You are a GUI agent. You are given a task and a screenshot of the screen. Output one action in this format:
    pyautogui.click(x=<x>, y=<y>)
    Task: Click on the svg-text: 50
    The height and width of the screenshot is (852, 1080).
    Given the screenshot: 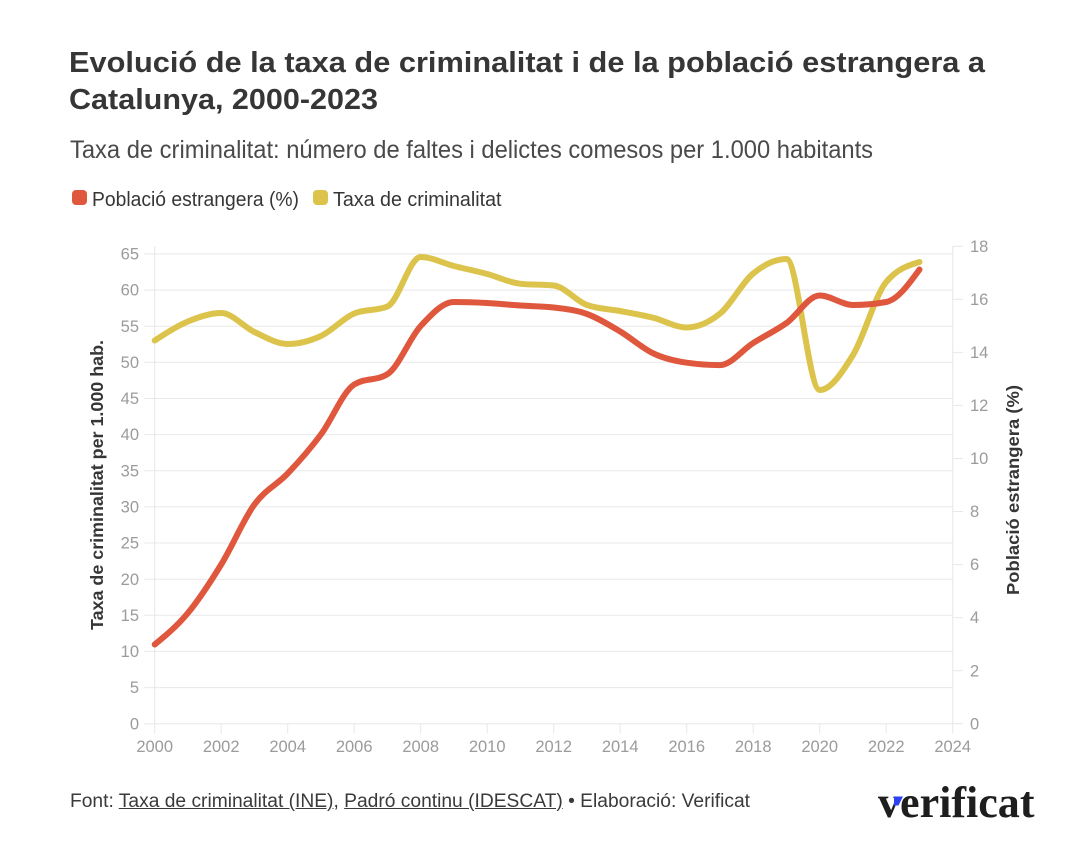 What is the action you would take?
    pyautogui.click(x=130, y=363)
    